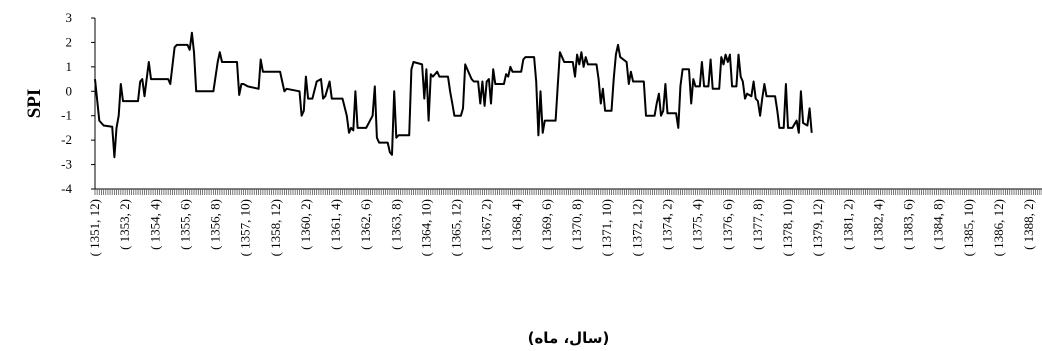 Image resolution: width=1042 pixels, height=351 pixels. I want to click on x-tick-label: ( 1385, 10), so click(968, 227).